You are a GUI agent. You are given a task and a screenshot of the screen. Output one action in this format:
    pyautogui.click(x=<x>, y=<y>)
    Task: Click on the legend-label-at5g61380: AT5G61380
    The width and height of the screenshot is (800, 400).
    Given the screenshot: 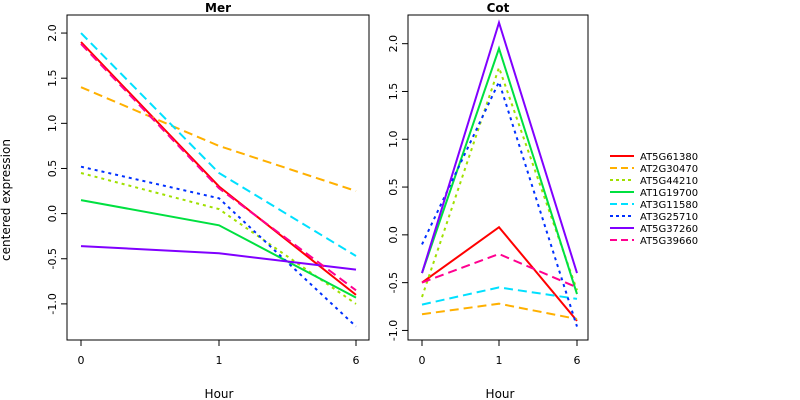 What is the action you would take?
    pyautogui.click(x=669, y=157)
    